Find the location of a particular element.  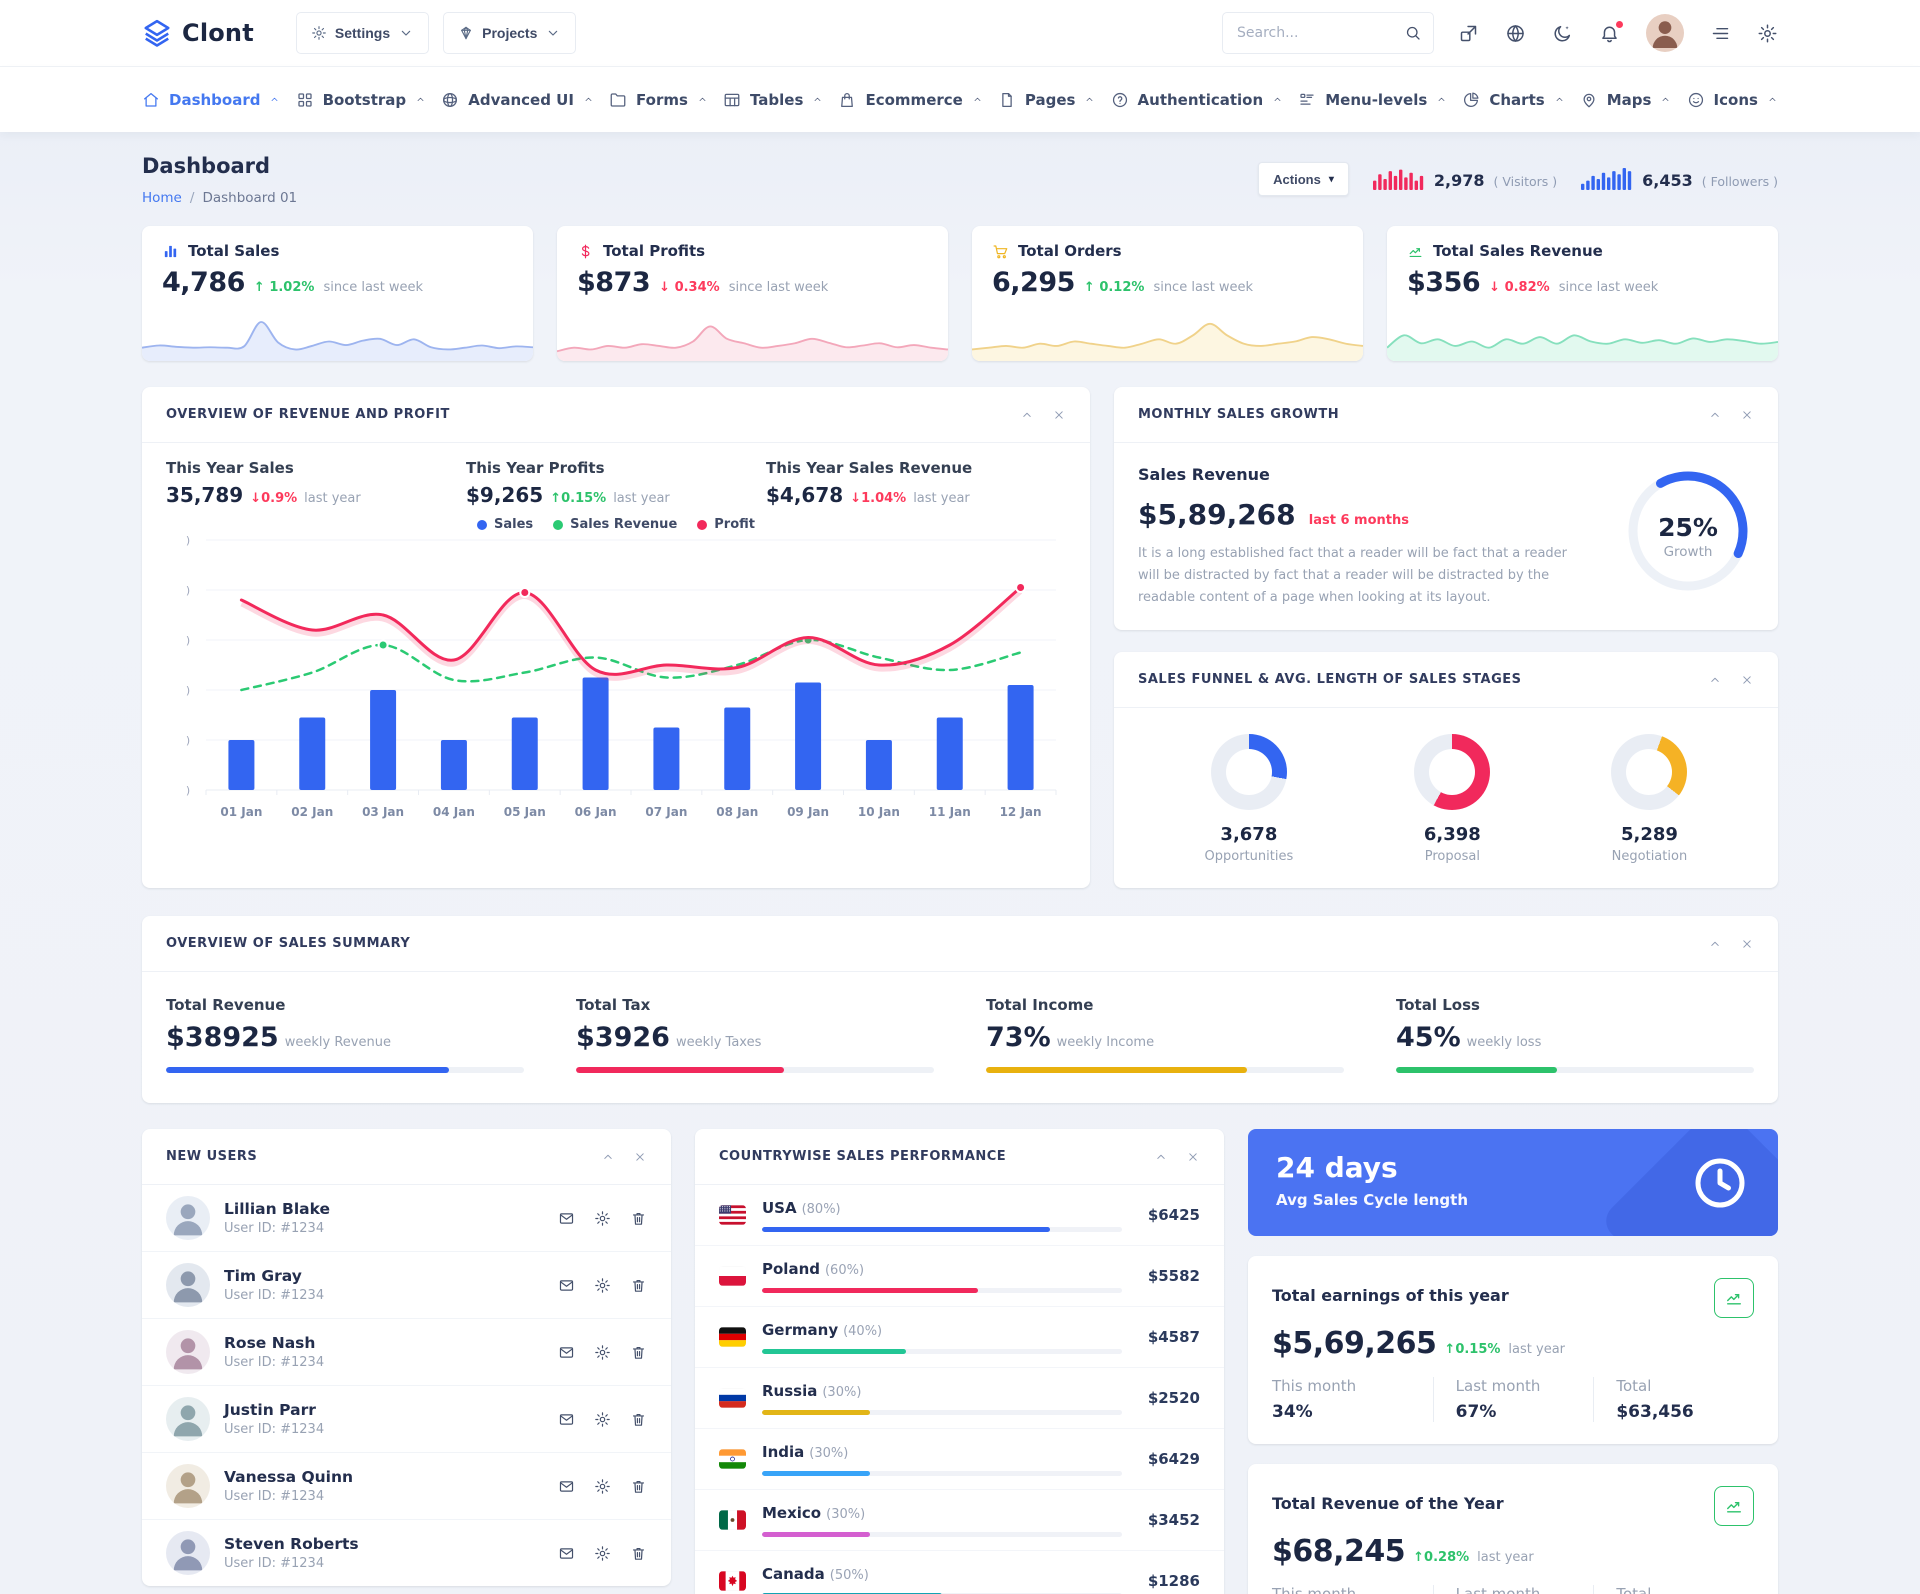

nav-item-label: Charts is located at coordinates (1517, 99).